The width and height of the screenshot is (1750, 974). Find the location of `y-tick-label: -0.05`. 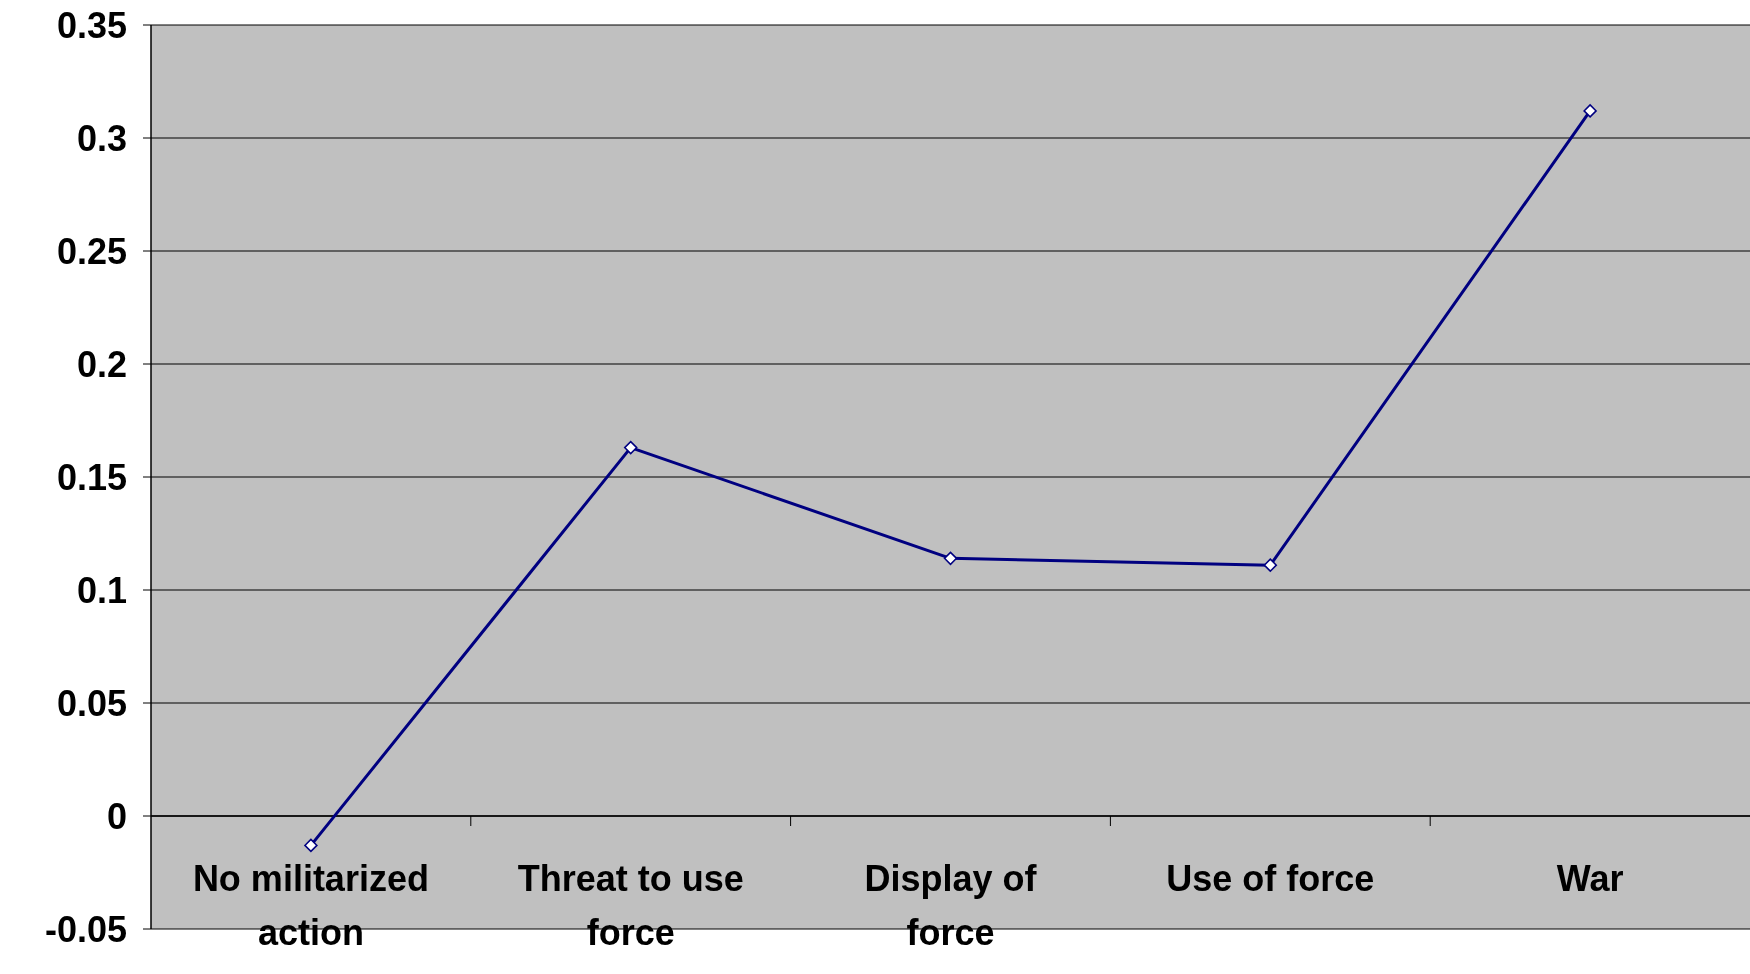

y-tick-label: -0.05 is located at coordinates (85, 929).